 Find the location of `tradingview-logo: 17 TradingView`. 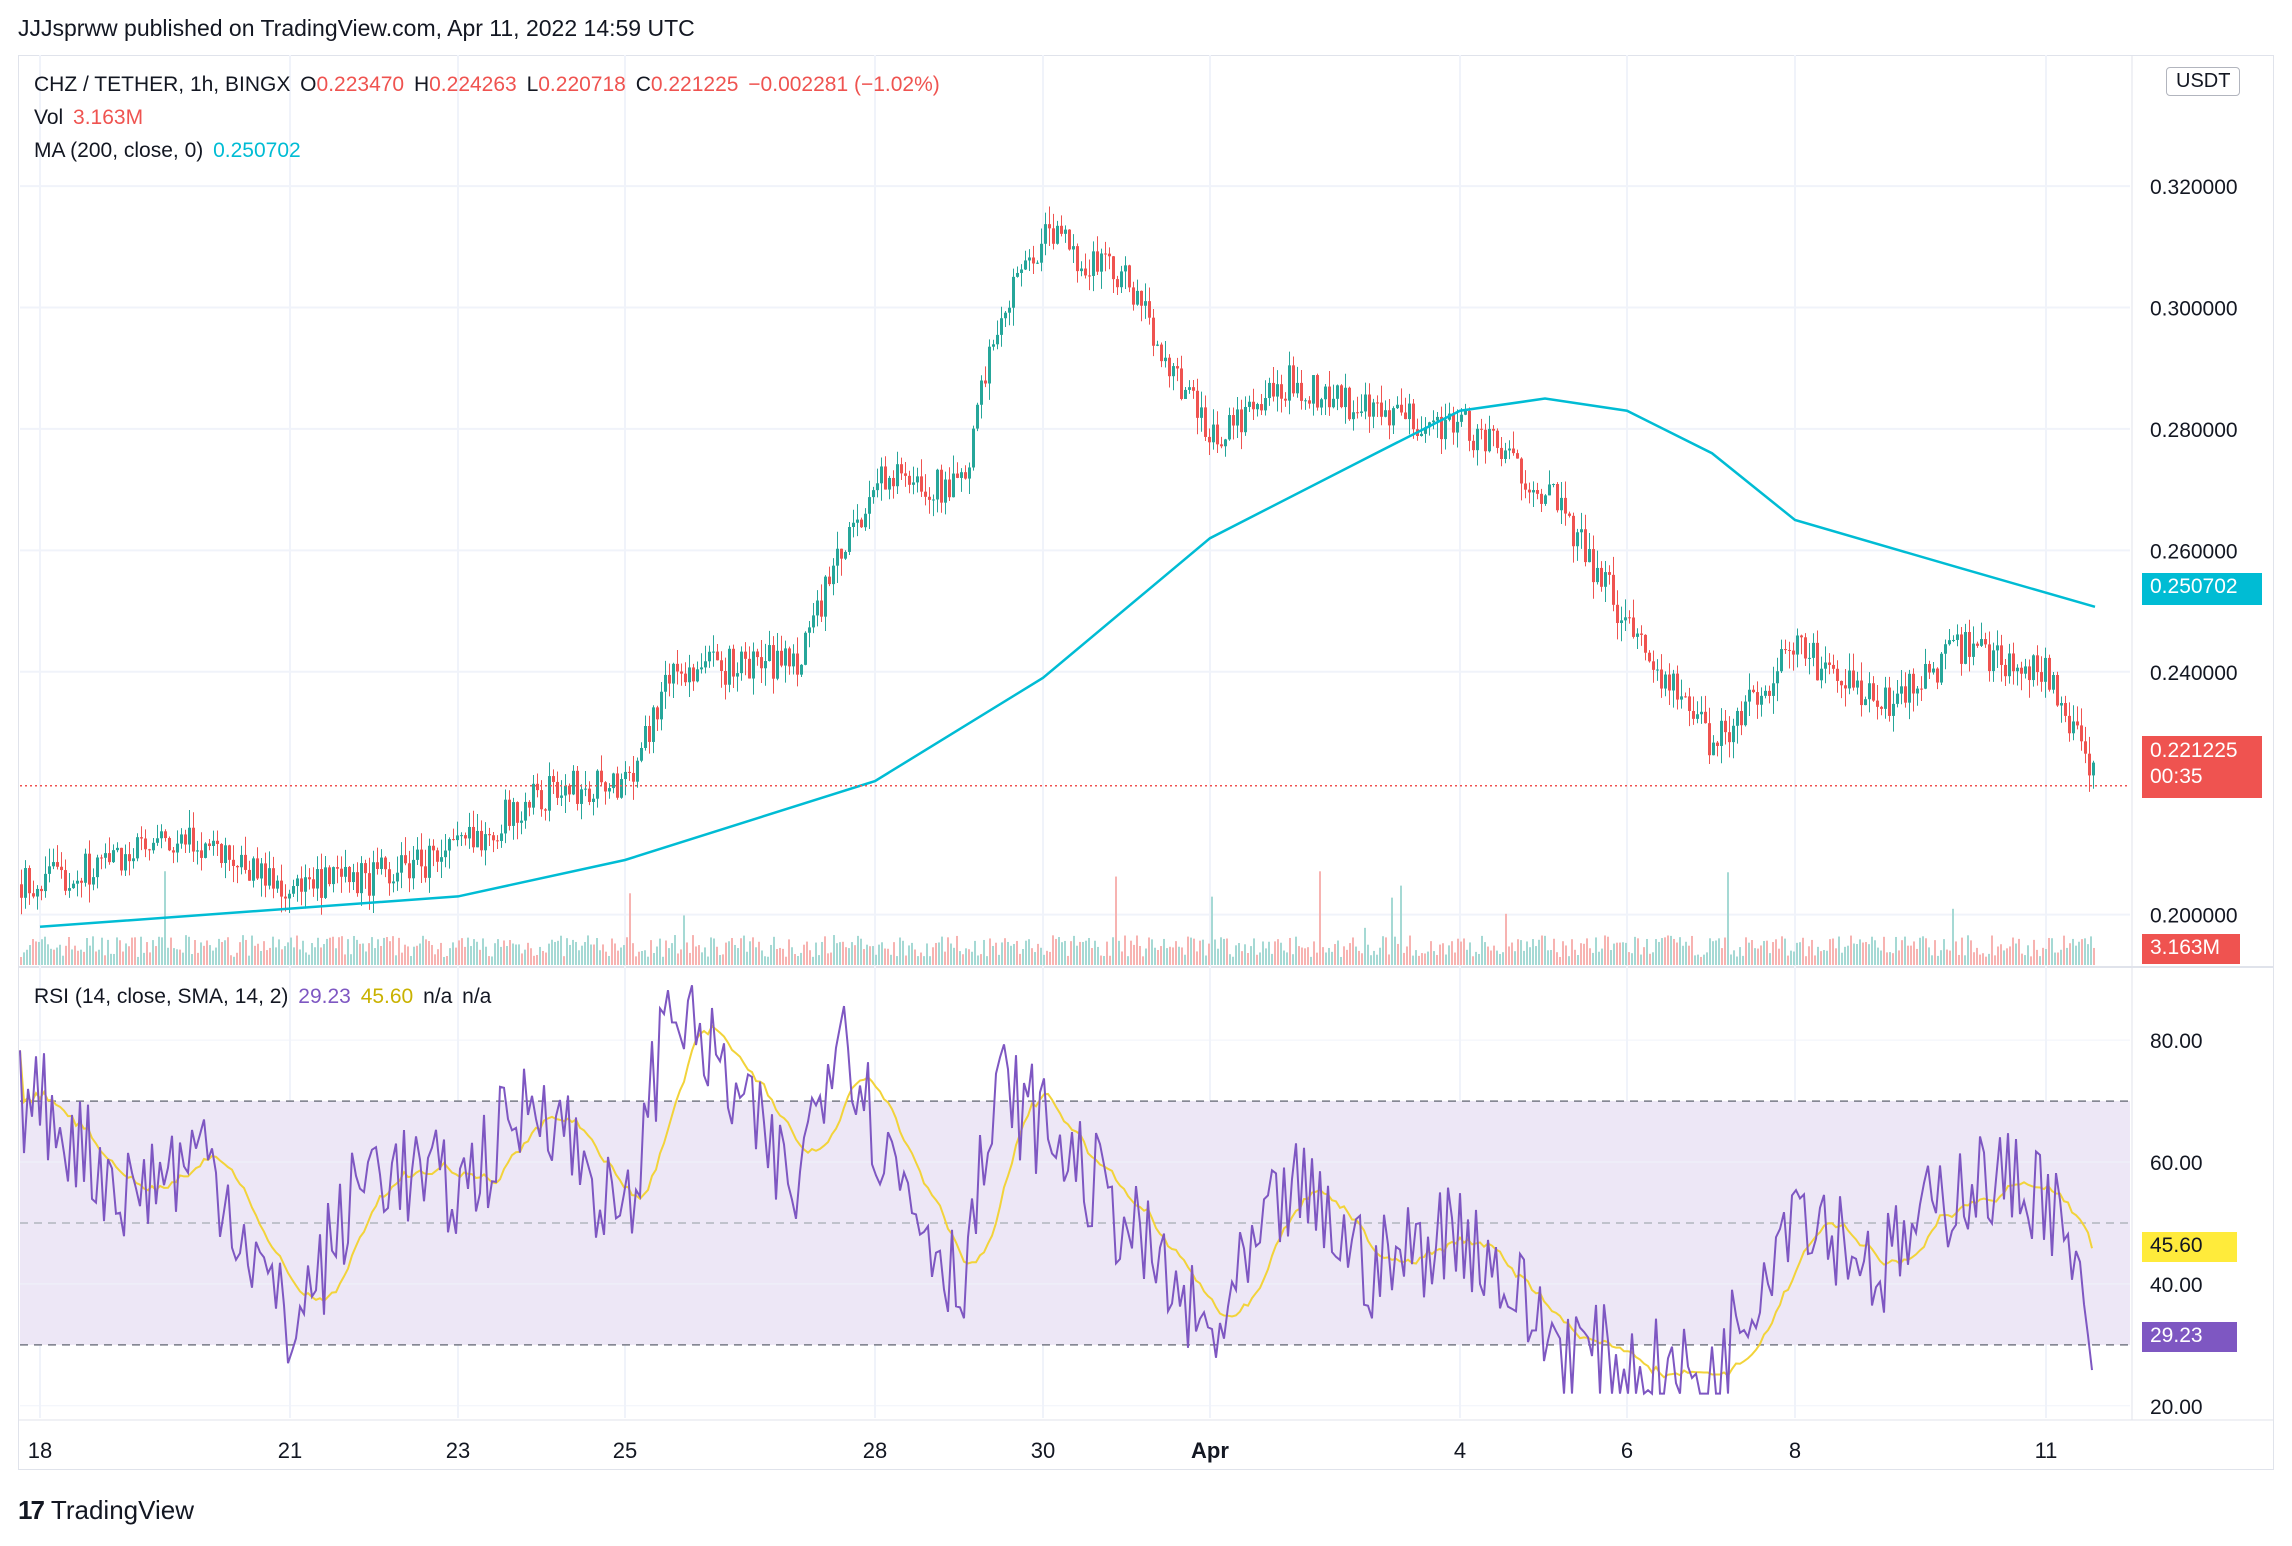

tradingview-logo: 17 TradingView is located at coordinates (106, 1510).